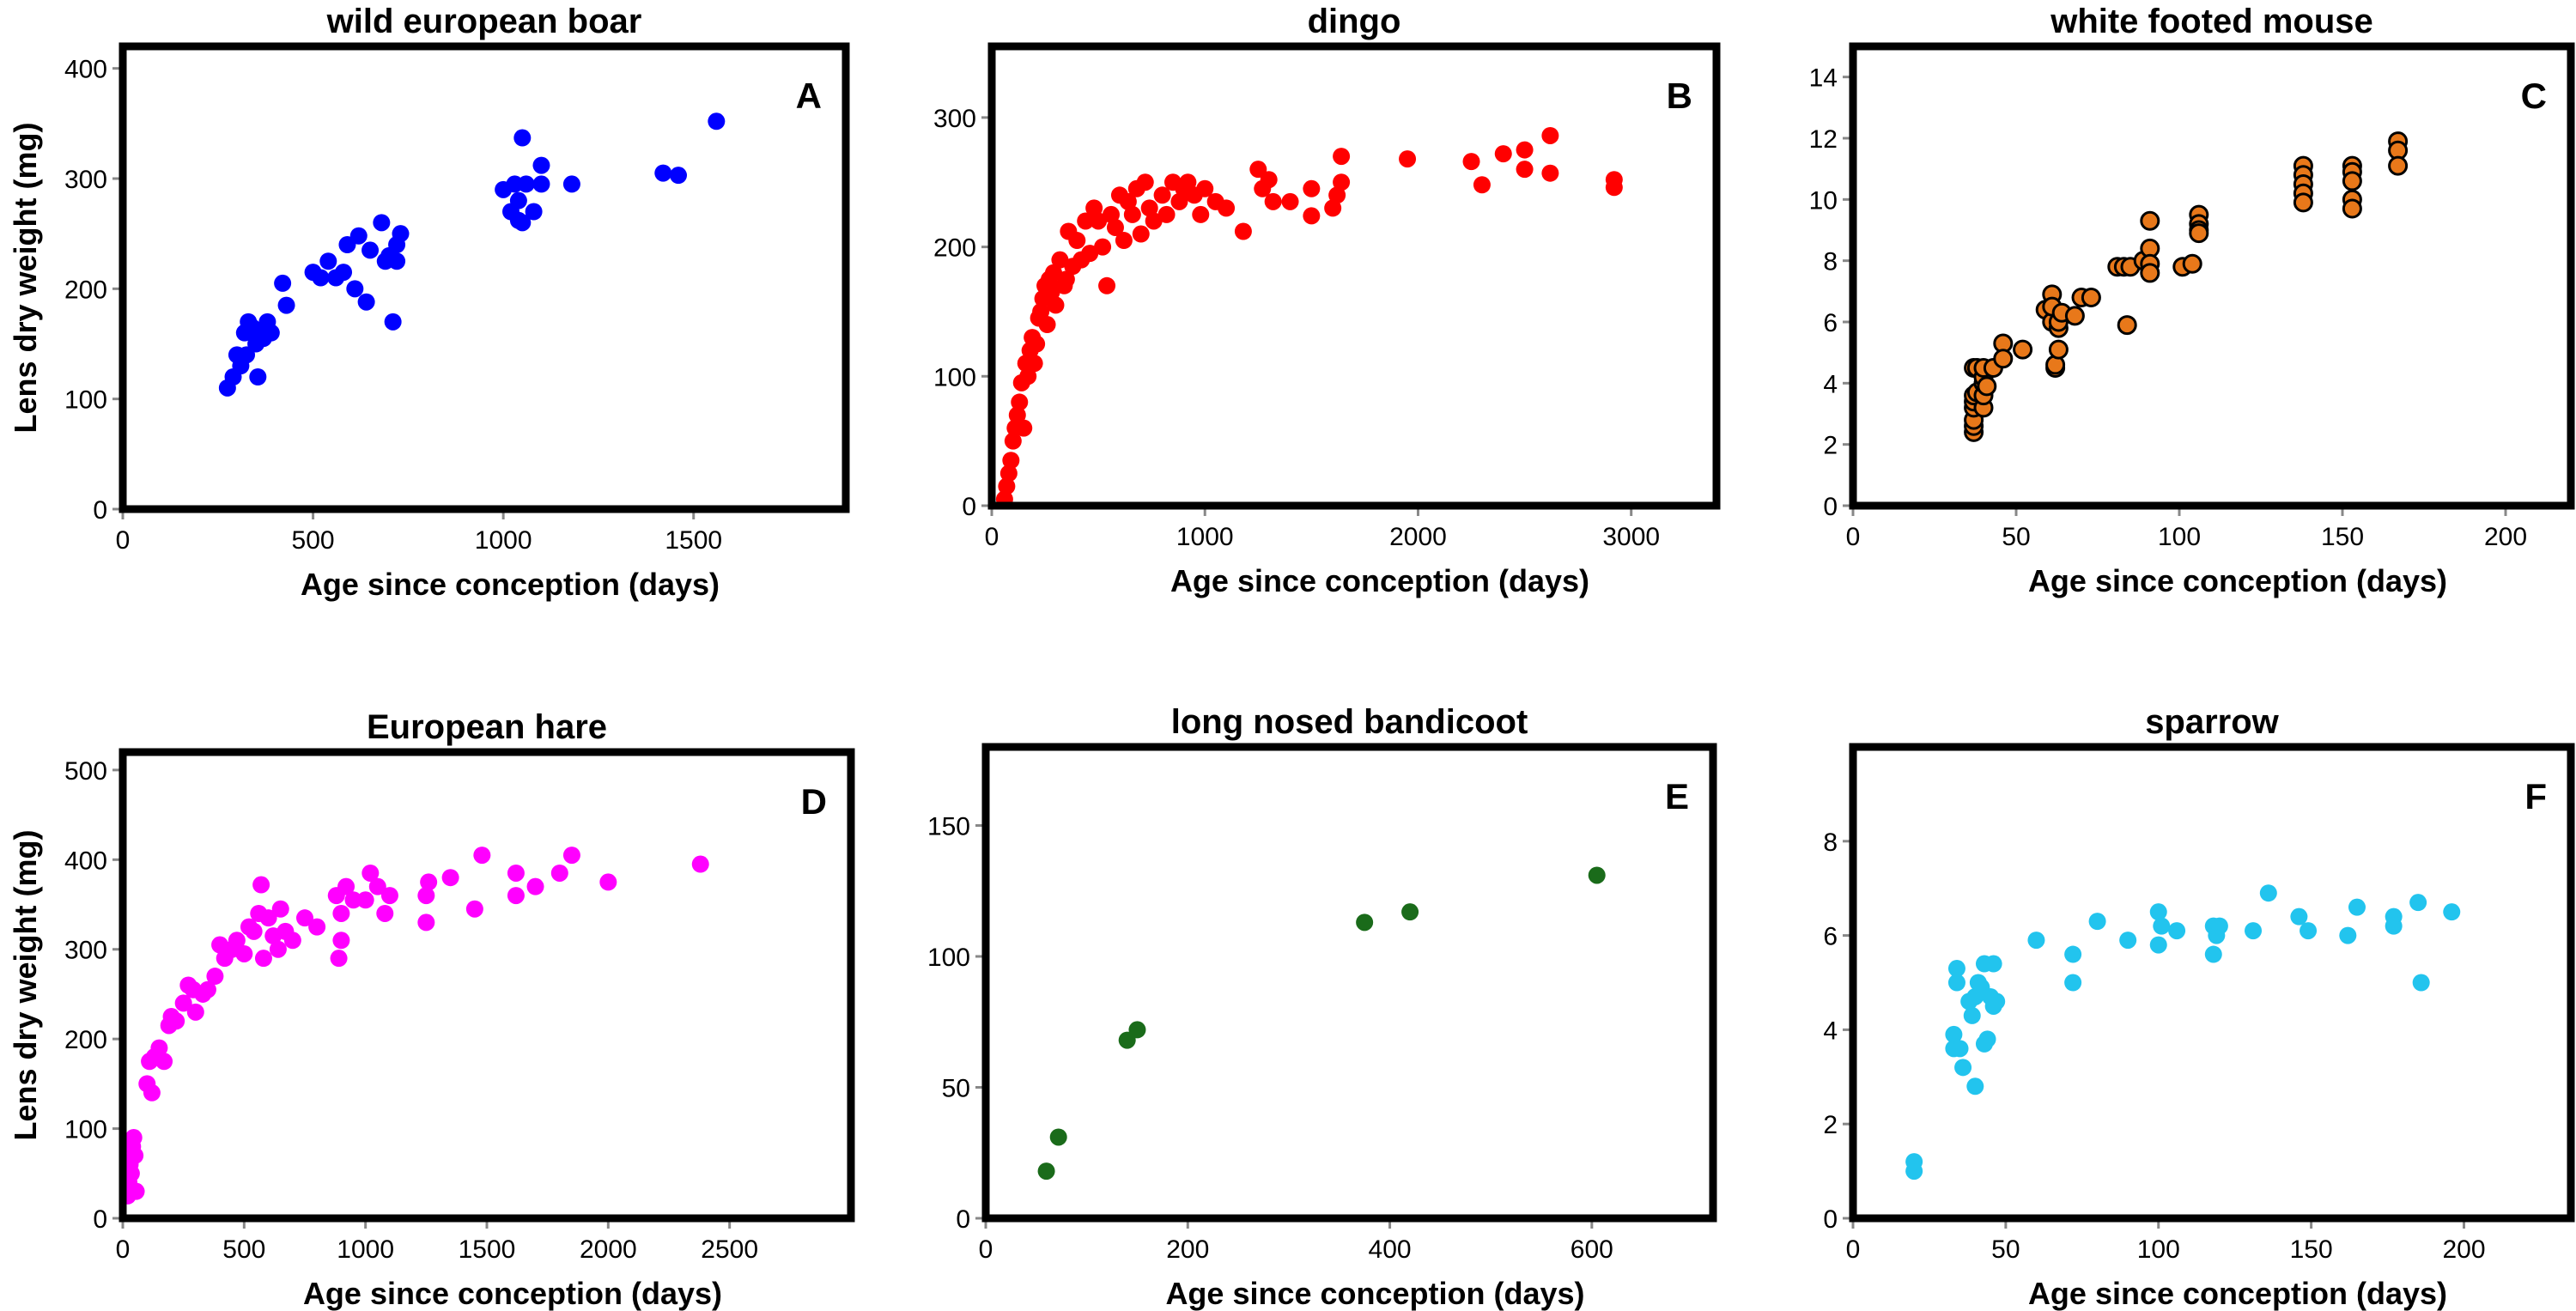 The width and height of the screenshot is (2576, 1311). What do you see at coordinates (1830, 384) in the screenshot?
I see `y-tick-label: 4` at bounding box center [1830, 384].